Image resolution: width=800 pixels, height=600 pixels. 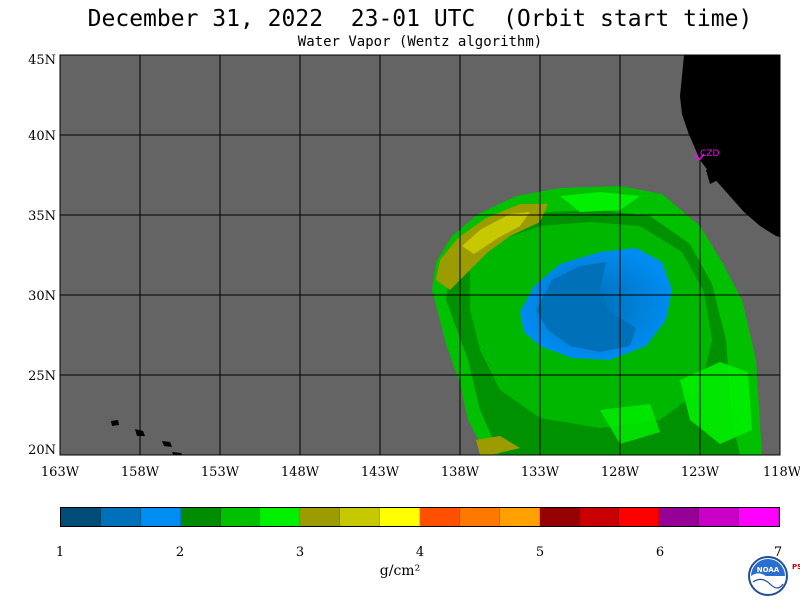 I want to click on lat-label: 20N, so click(x=42, y=450).